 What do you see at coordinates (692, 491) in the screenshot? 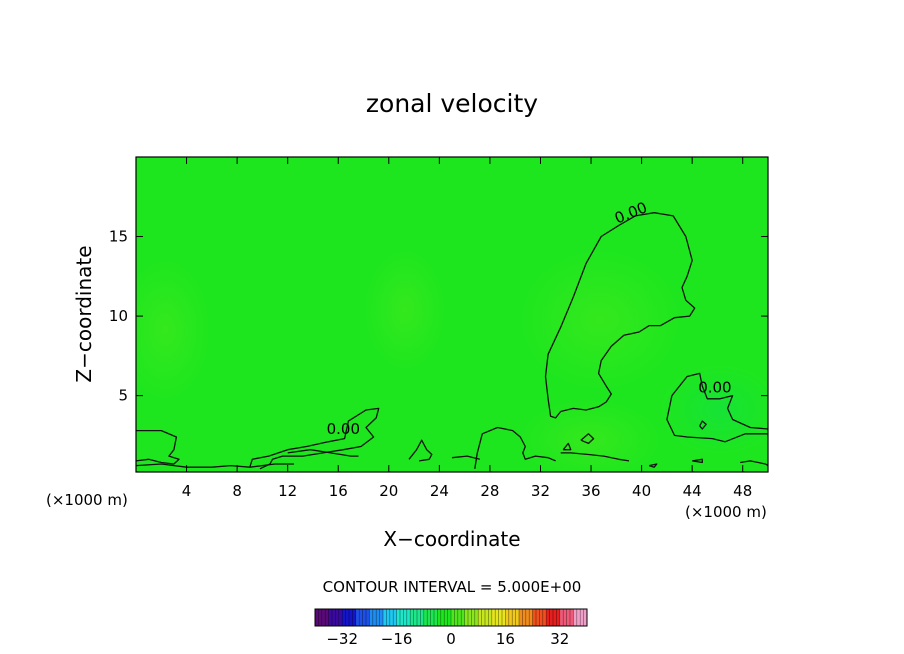
I see `x-tick-label: 44` at bounding box center [692, 491].